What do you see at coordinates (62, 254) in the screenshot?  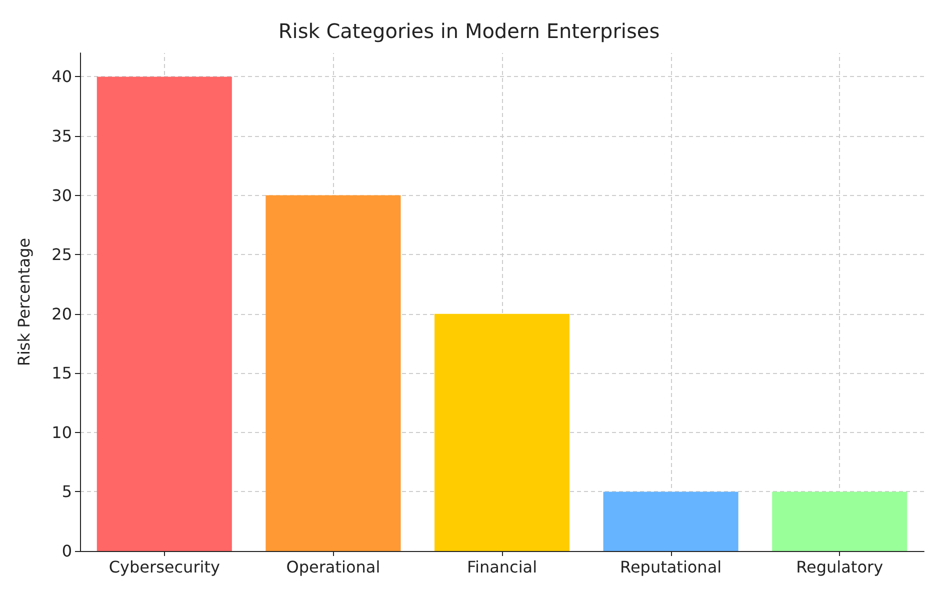 I see `y-tick-label: 25` at bounding box center [62, 254].